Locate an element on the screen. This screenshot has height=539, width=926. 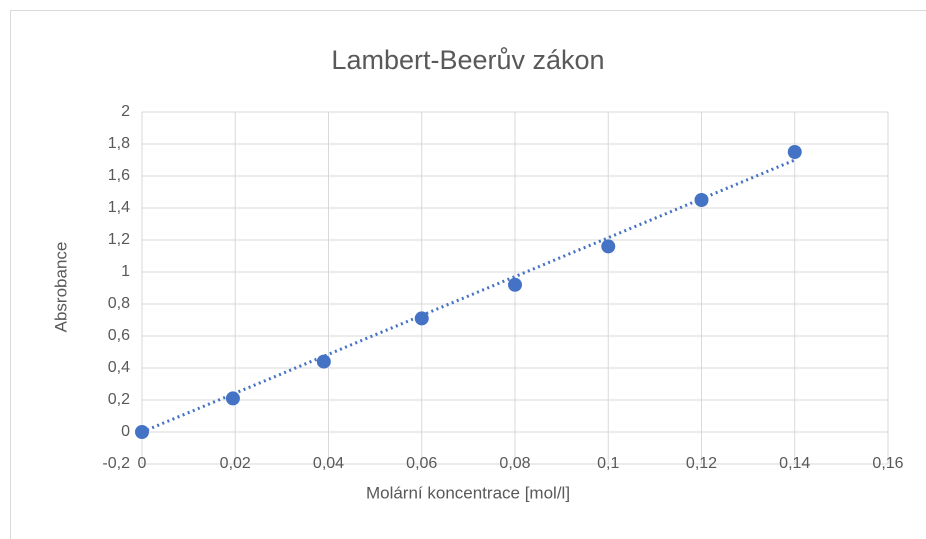
x-tick-label: 0,06 is located at coordinates (421, 463).